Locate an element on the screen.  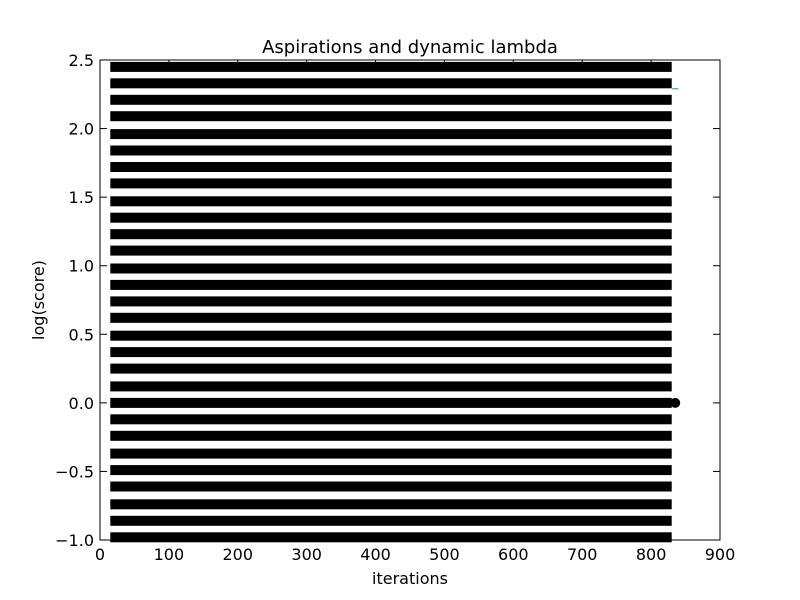
x-tick-label: 800 is located at coordinates (651, 554).